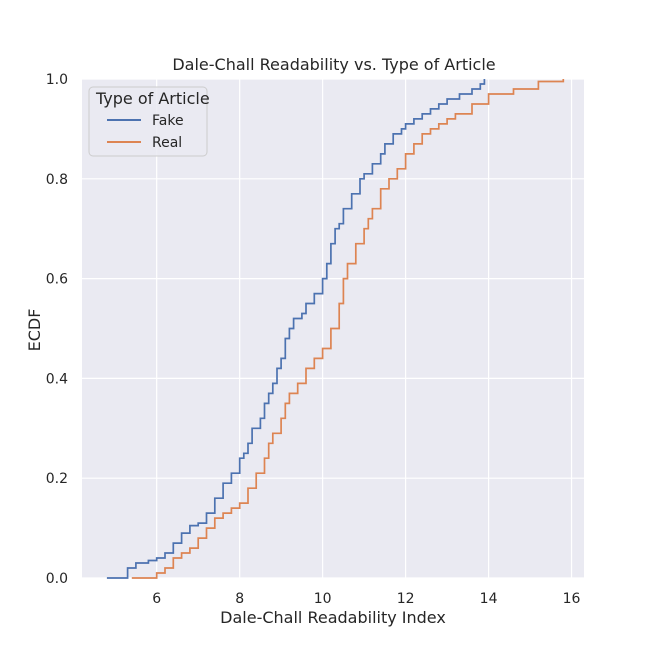 The width and height of the screenshot is (650, 650). What do you see at coordinates (156, 599) in the screenshot?
I see `x-tick-label: 6` at bounding box center [156, 599].